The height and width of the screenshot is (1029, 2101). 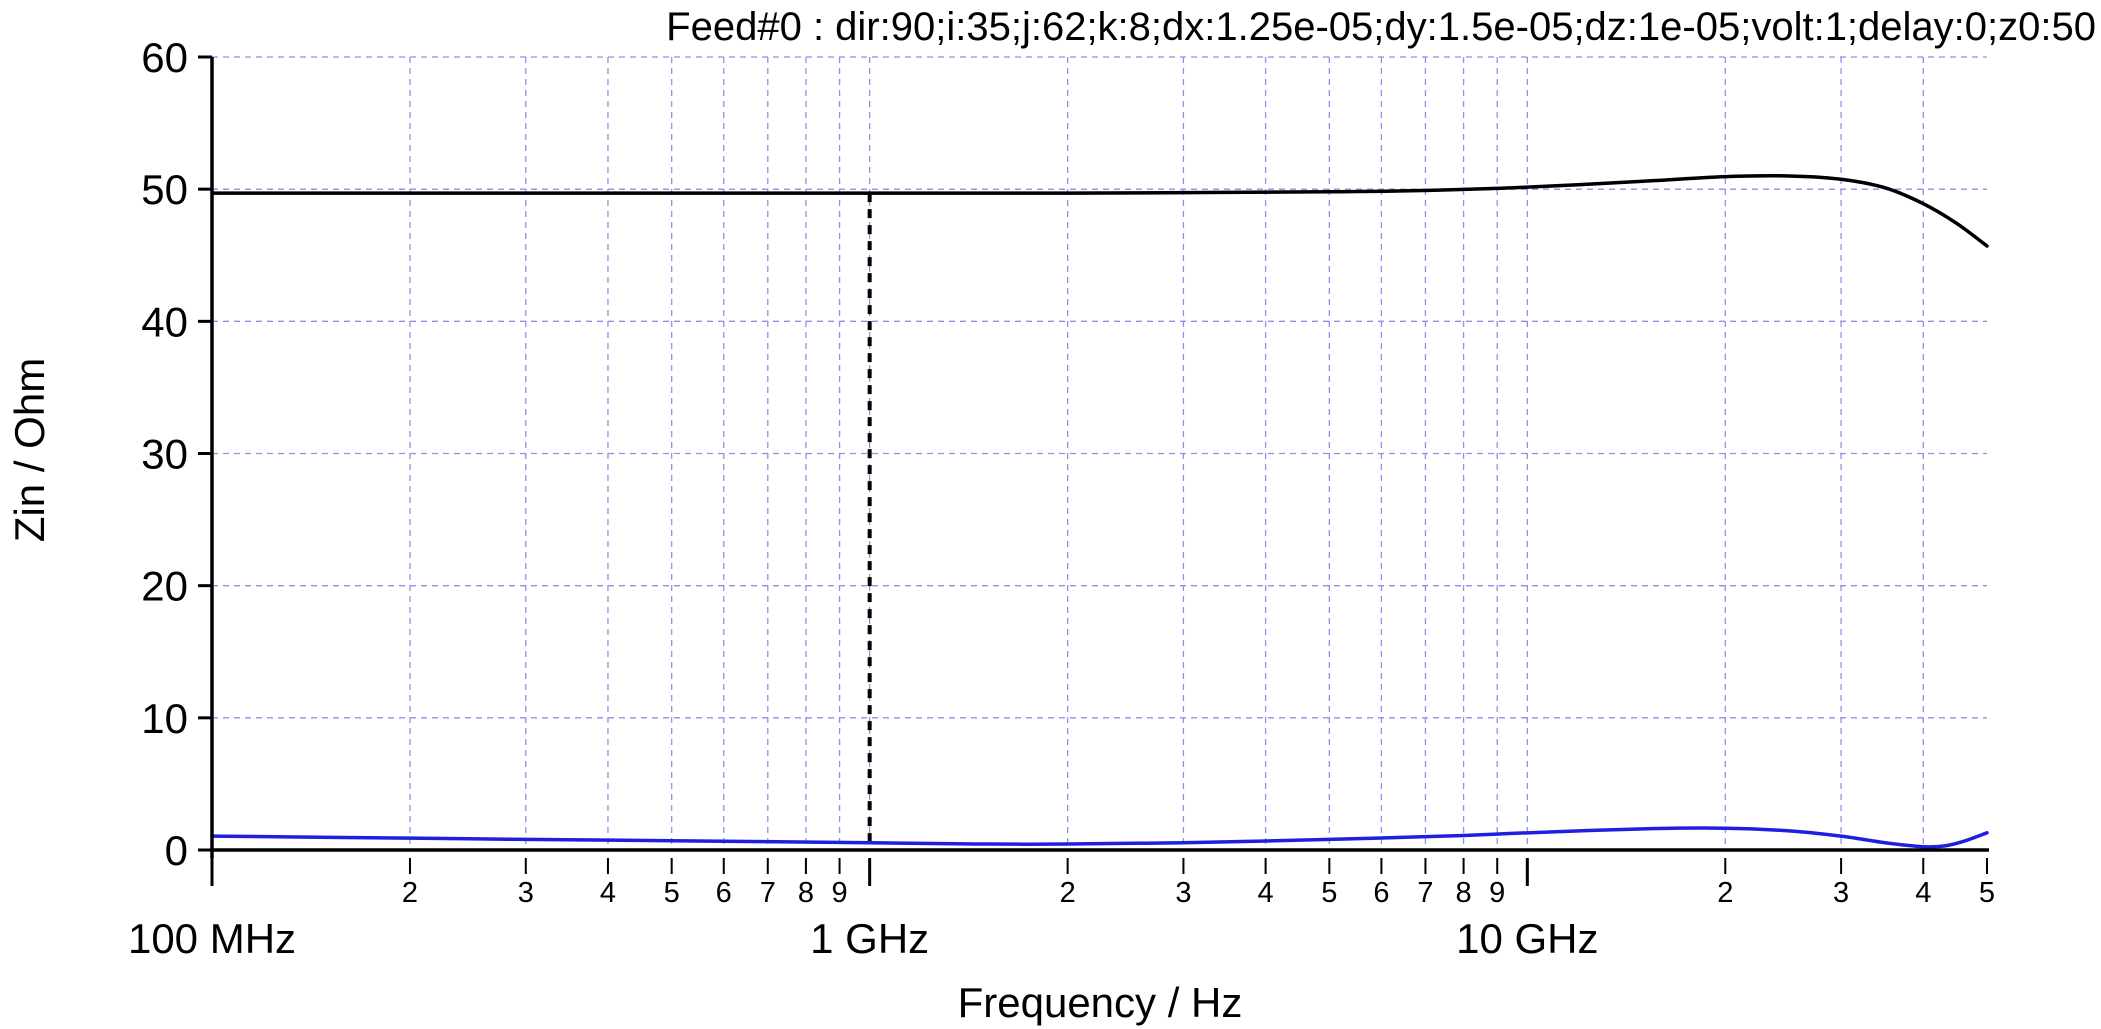 I want to click on y-tick-label: 50, so click(x=164, y=189).